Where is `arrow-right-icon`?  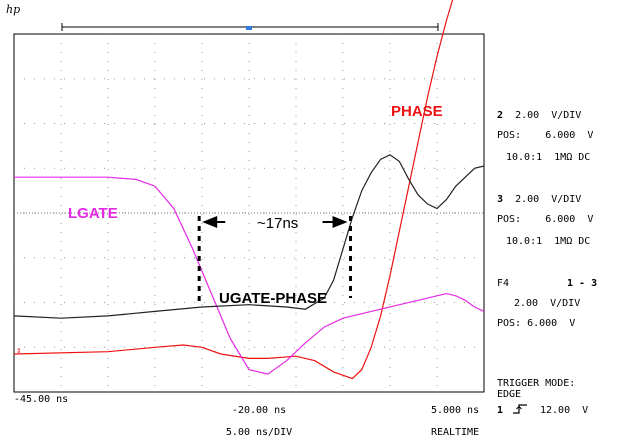 arrow-right-icon is located at coordinates (340, 222).